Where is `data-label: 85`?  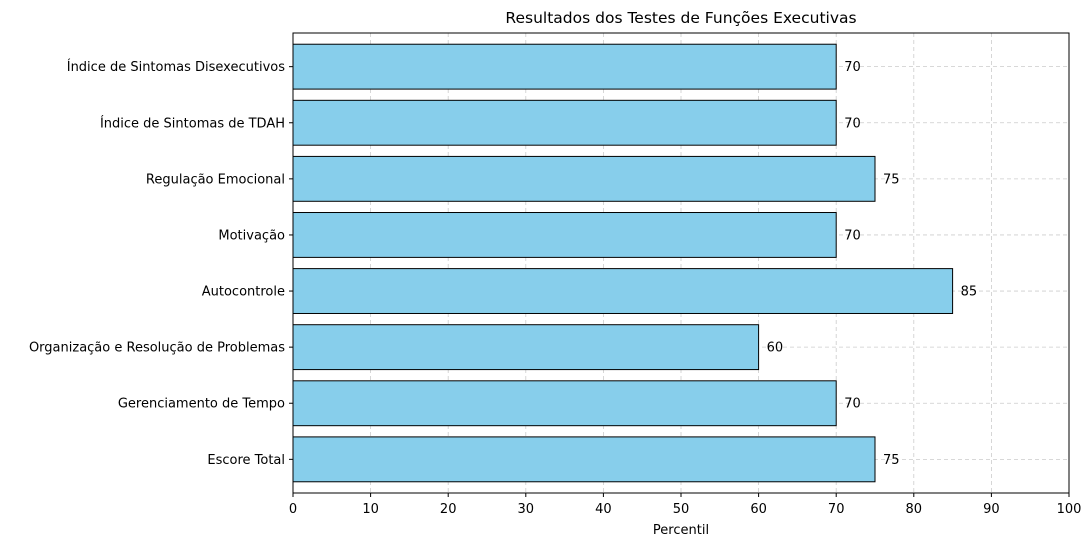 data-label: 85 is located at coordinates (969, 292).